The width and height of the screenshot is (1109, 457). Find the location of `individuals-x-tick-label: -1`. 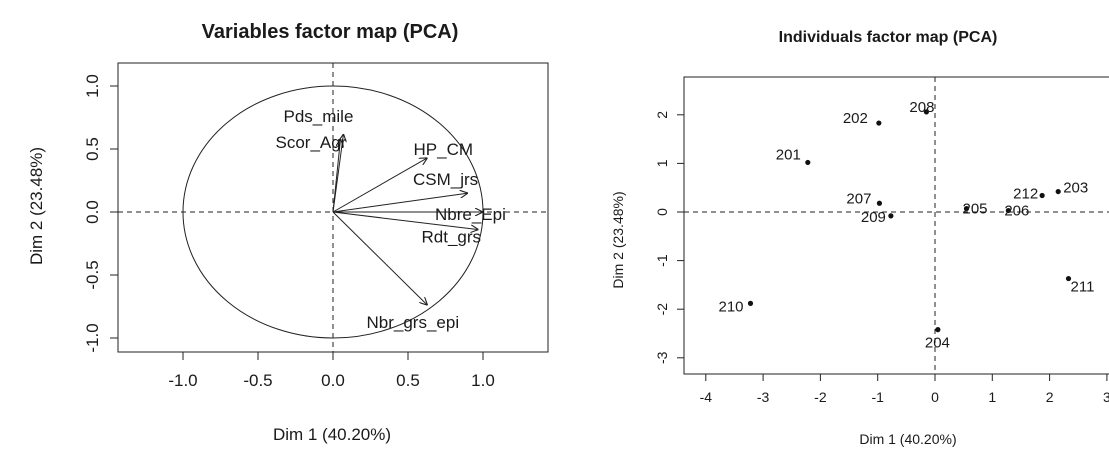

individuals-x-tick-label: -1 is located at coordinates (877, 397).